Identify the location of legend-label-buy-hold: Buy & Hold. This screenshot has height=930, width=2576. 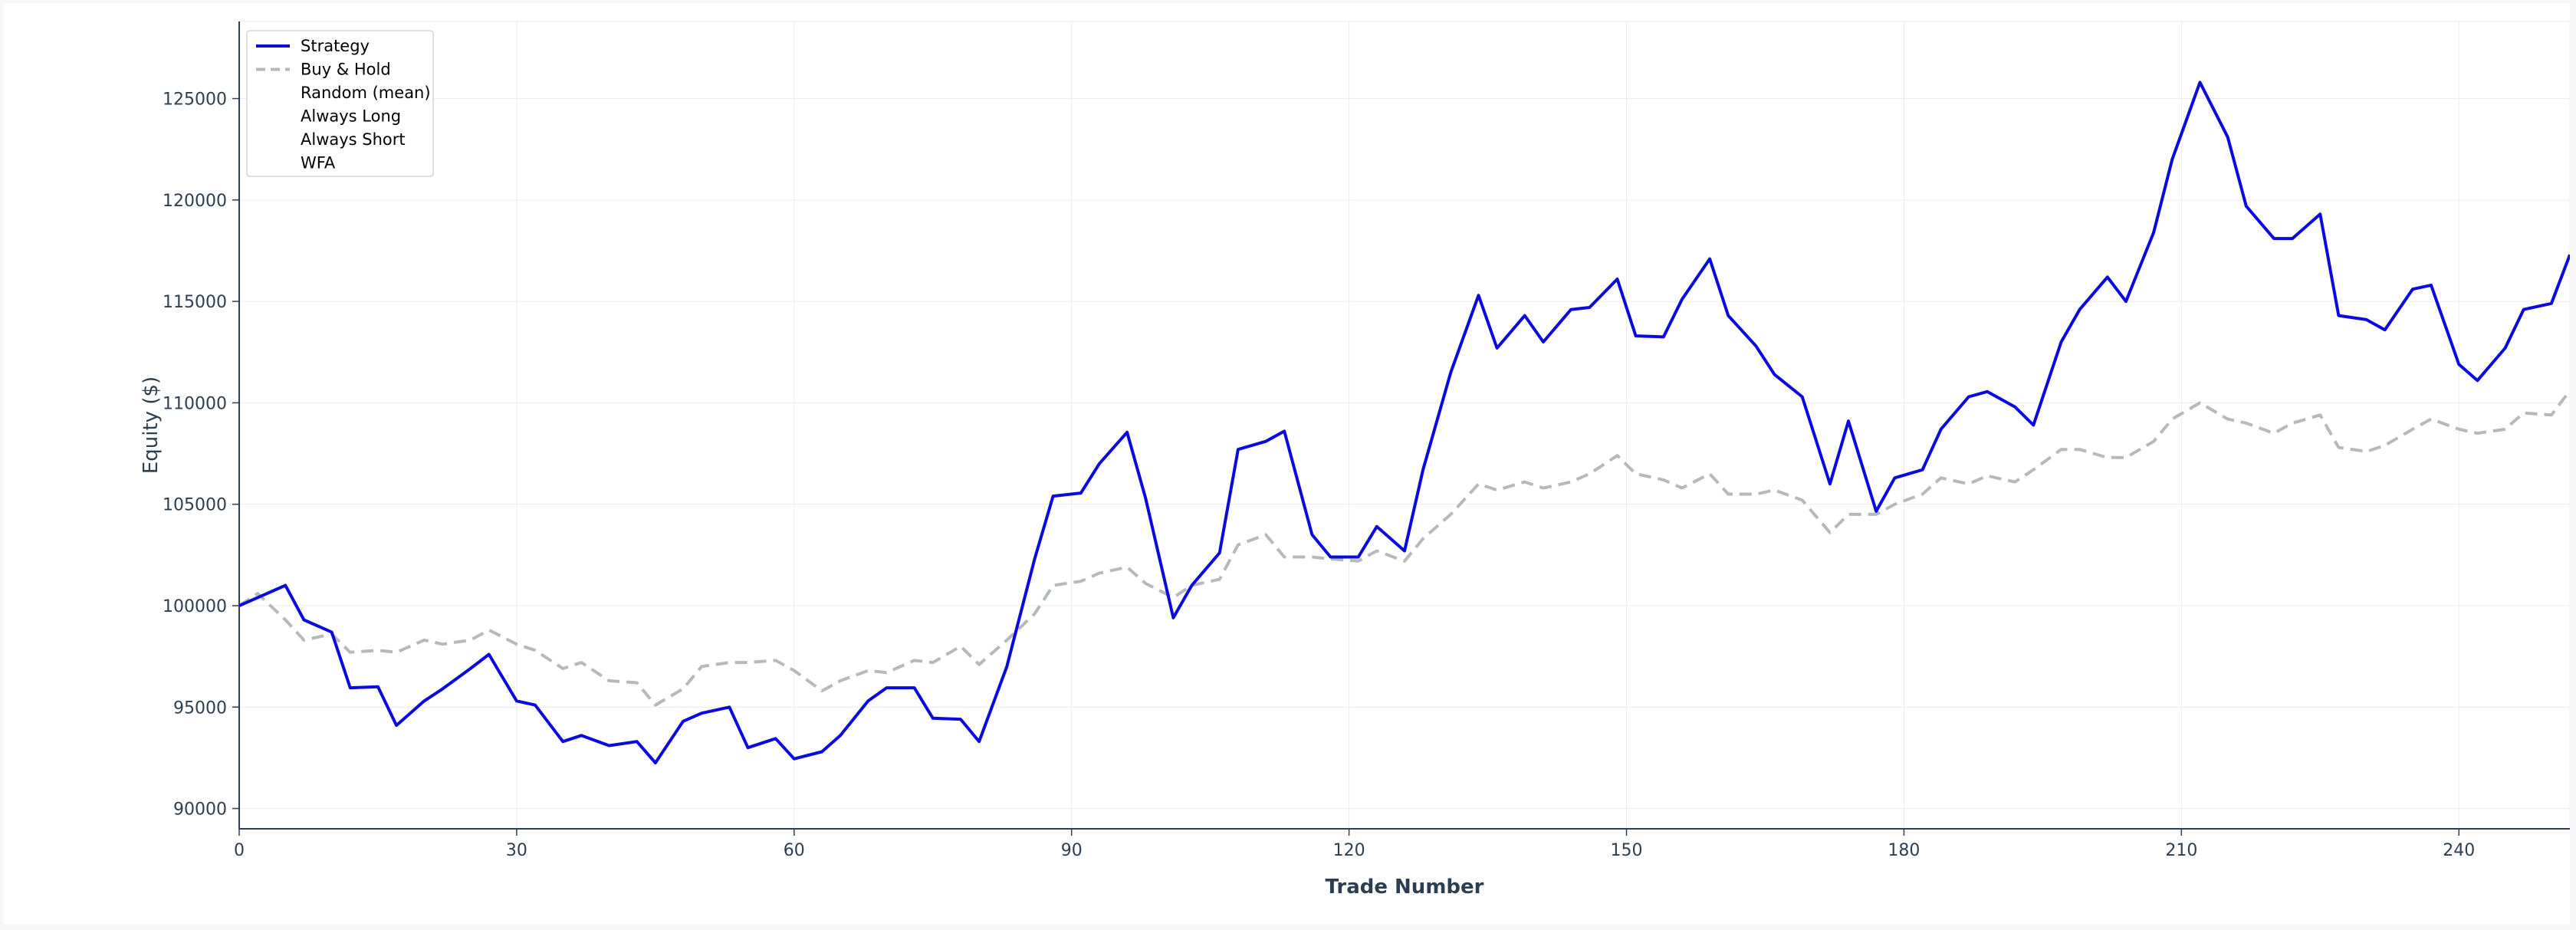
(346, 70).